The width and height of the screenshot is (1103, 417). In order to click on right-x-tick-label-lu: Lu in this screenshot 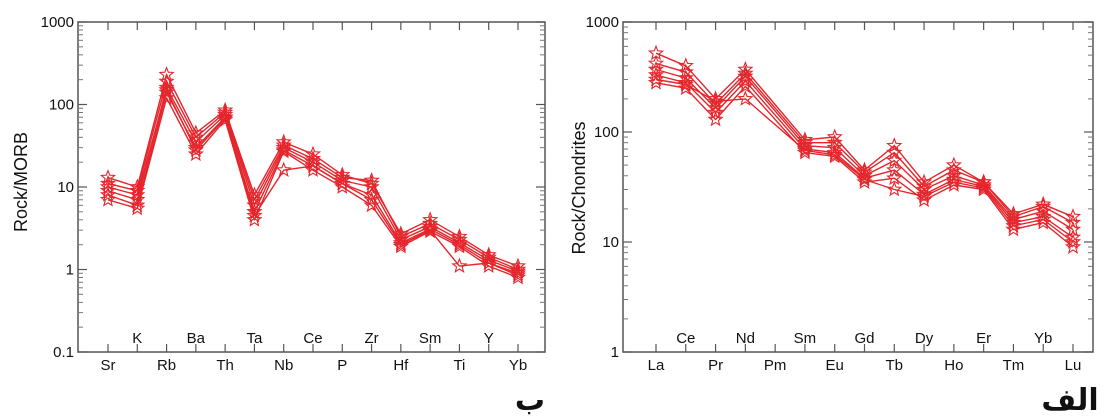, I will do `click(1073, 365)`.